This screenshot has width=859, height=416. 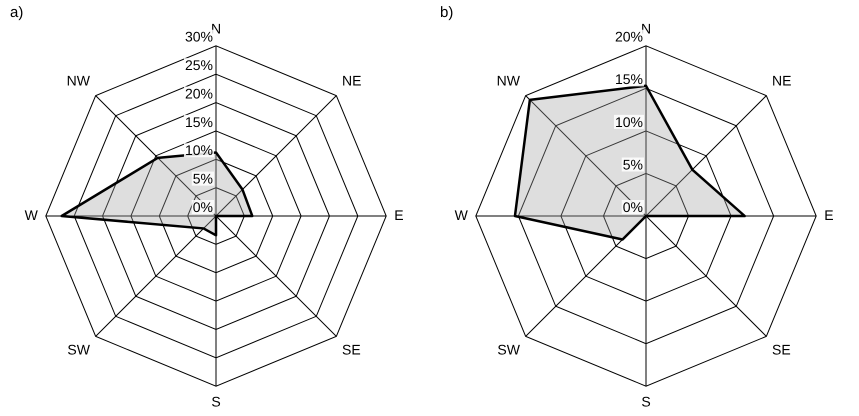 I want to click on chart-title: b), so click(x=447, y=13).